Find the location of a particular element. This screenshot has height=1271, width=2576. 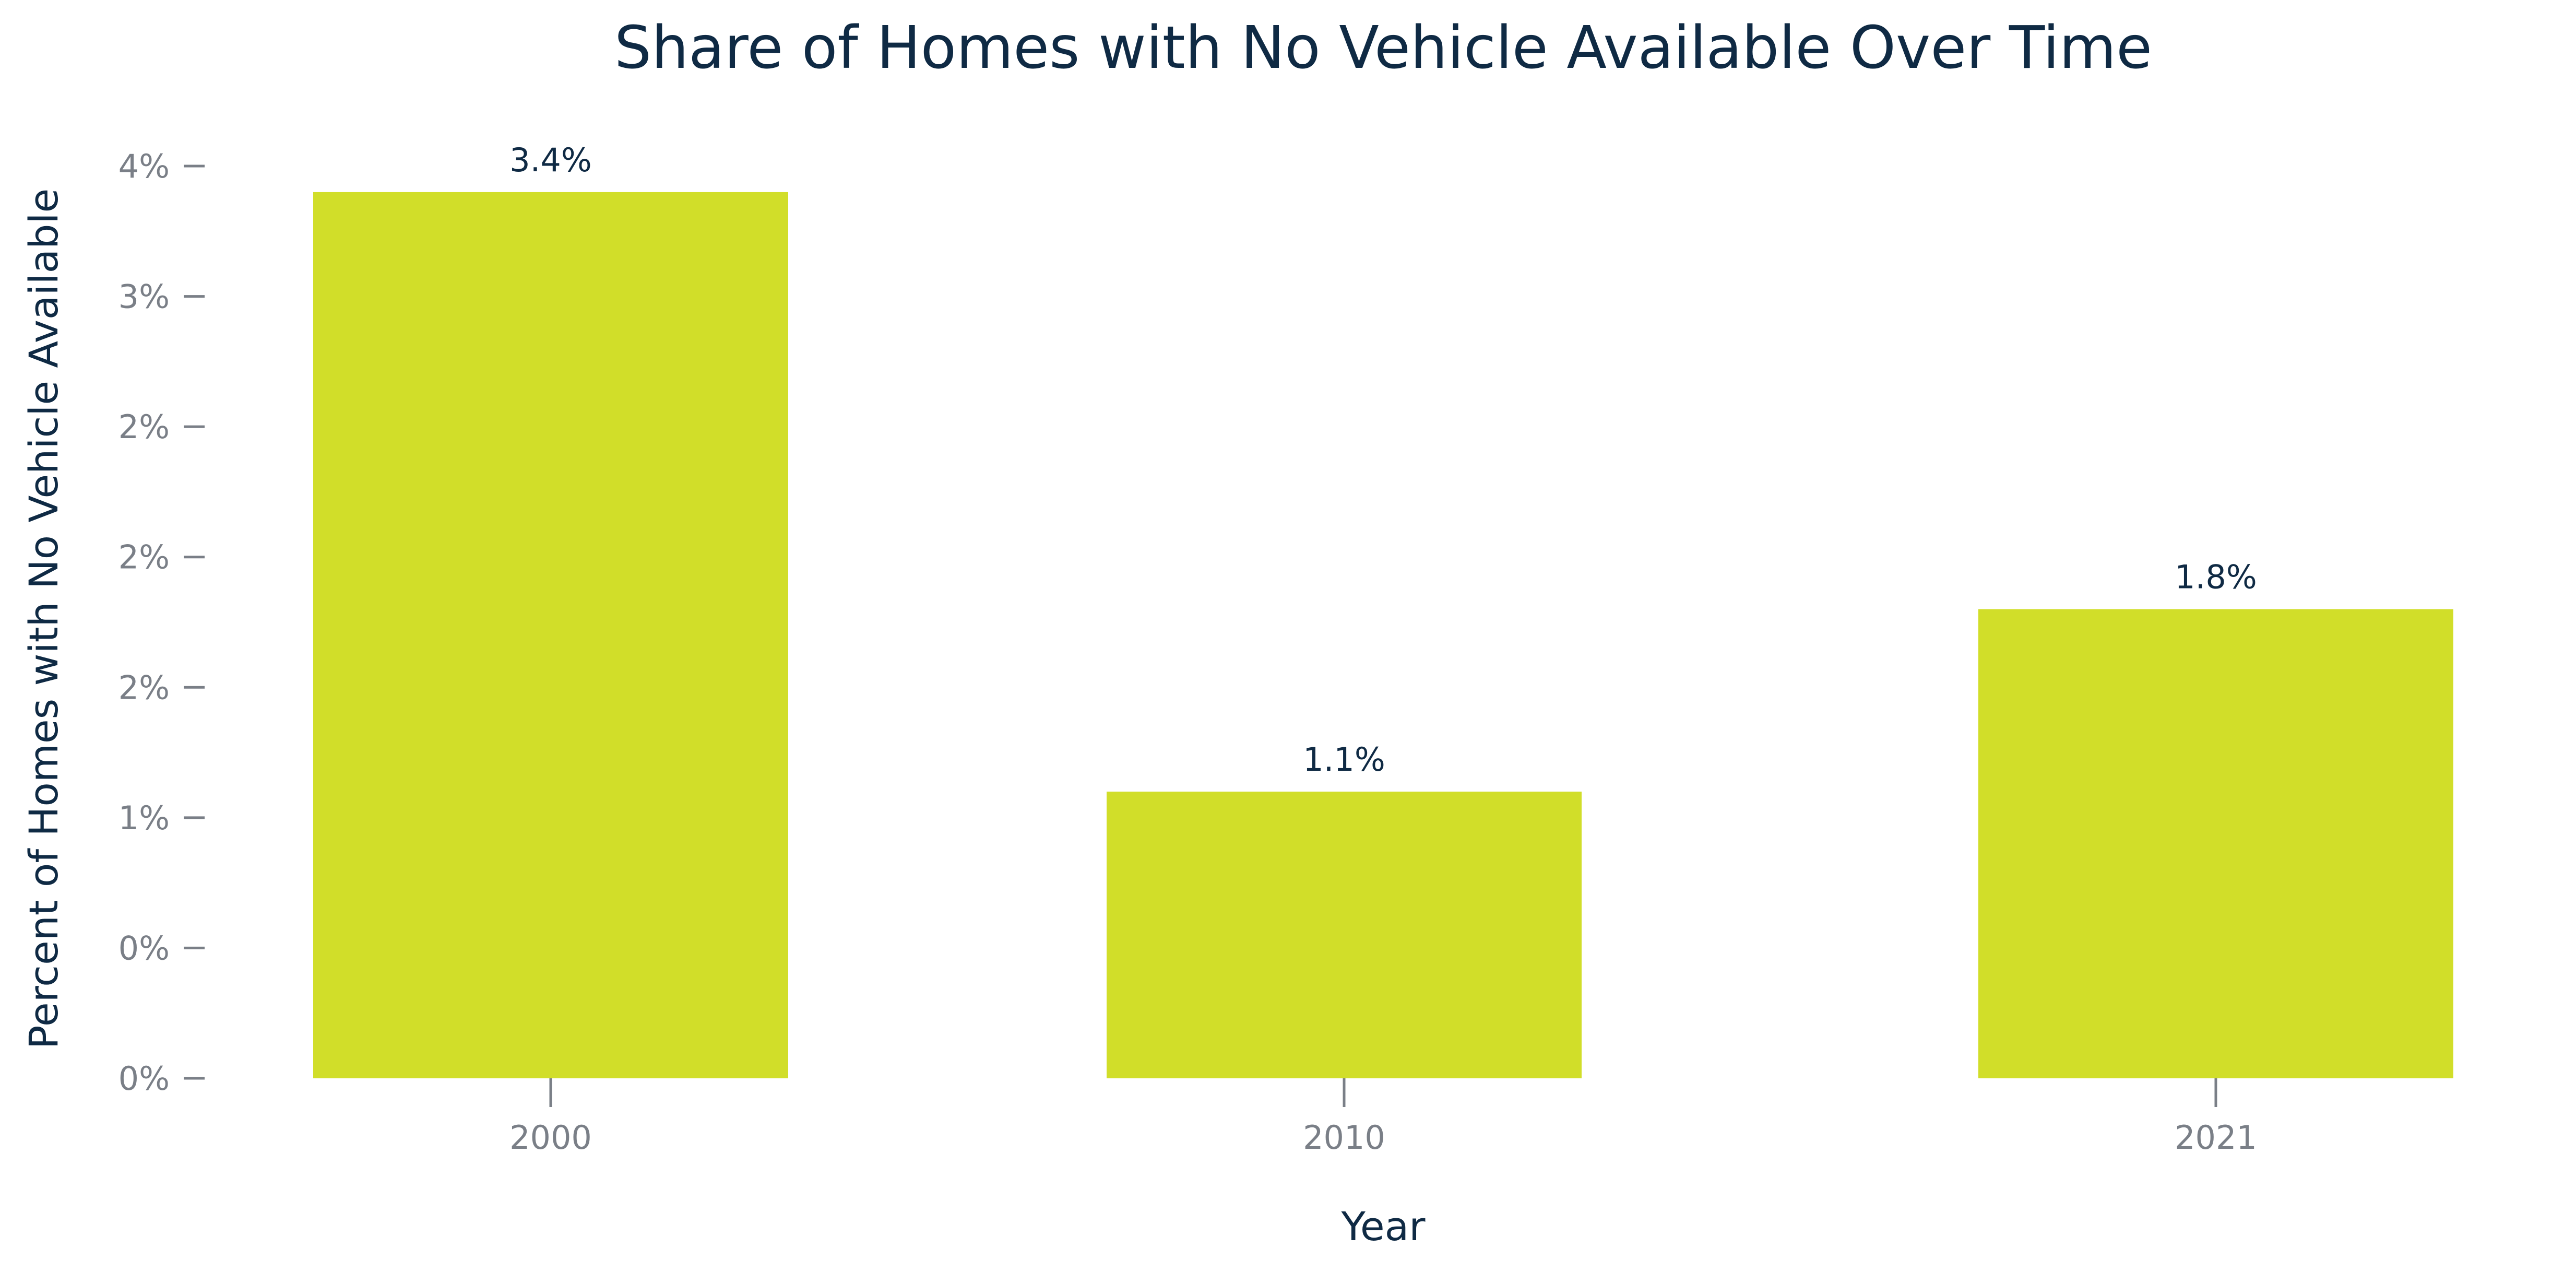

bar-2000 is located at coordinates (550, 635).